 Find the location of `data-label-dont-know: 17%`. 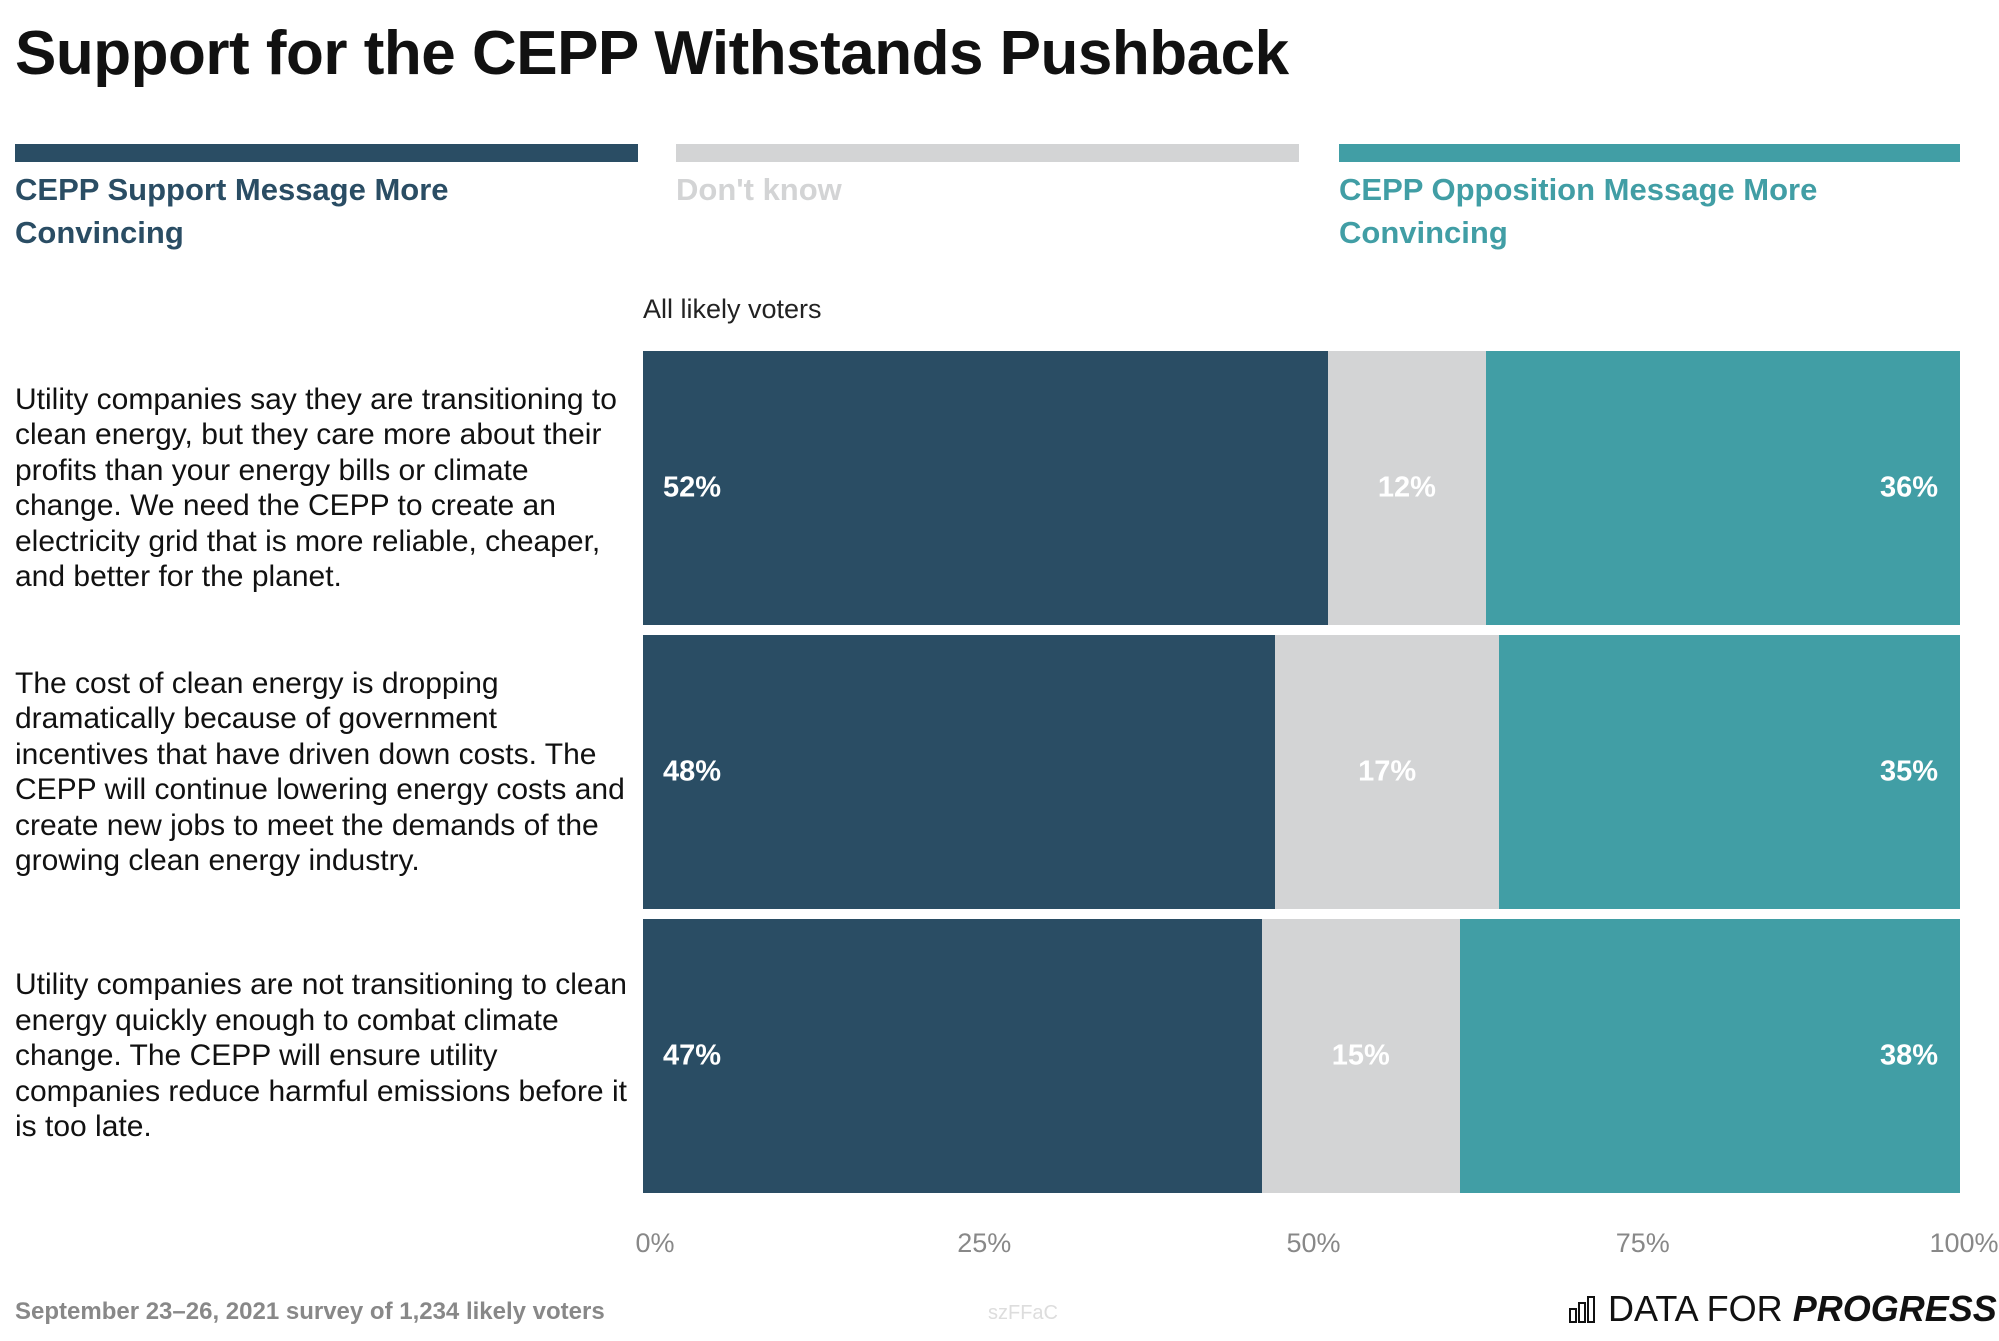

data-label-dont-know: 17% is located at coordinates (1387, 771).